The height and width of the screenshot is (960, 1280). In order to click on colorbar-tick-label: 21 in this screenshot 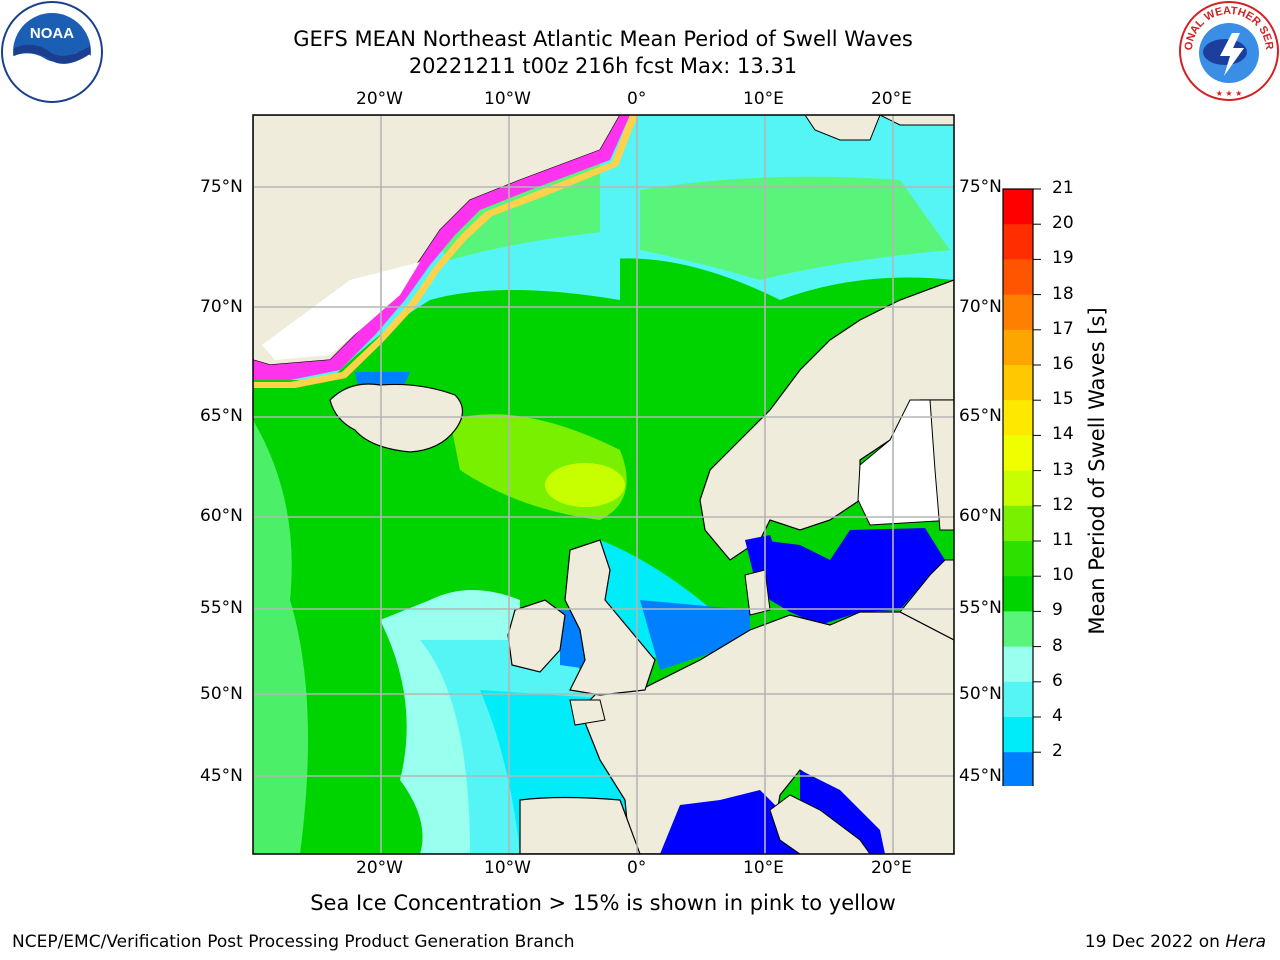, I will do `click(1063, 188)`.